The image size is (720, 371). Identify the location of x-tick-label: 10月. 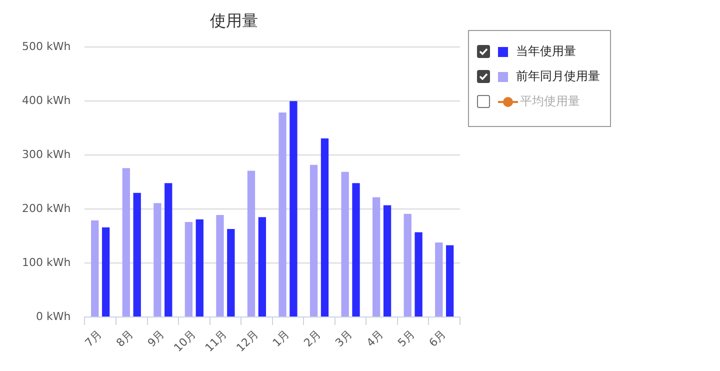
(184, 341).